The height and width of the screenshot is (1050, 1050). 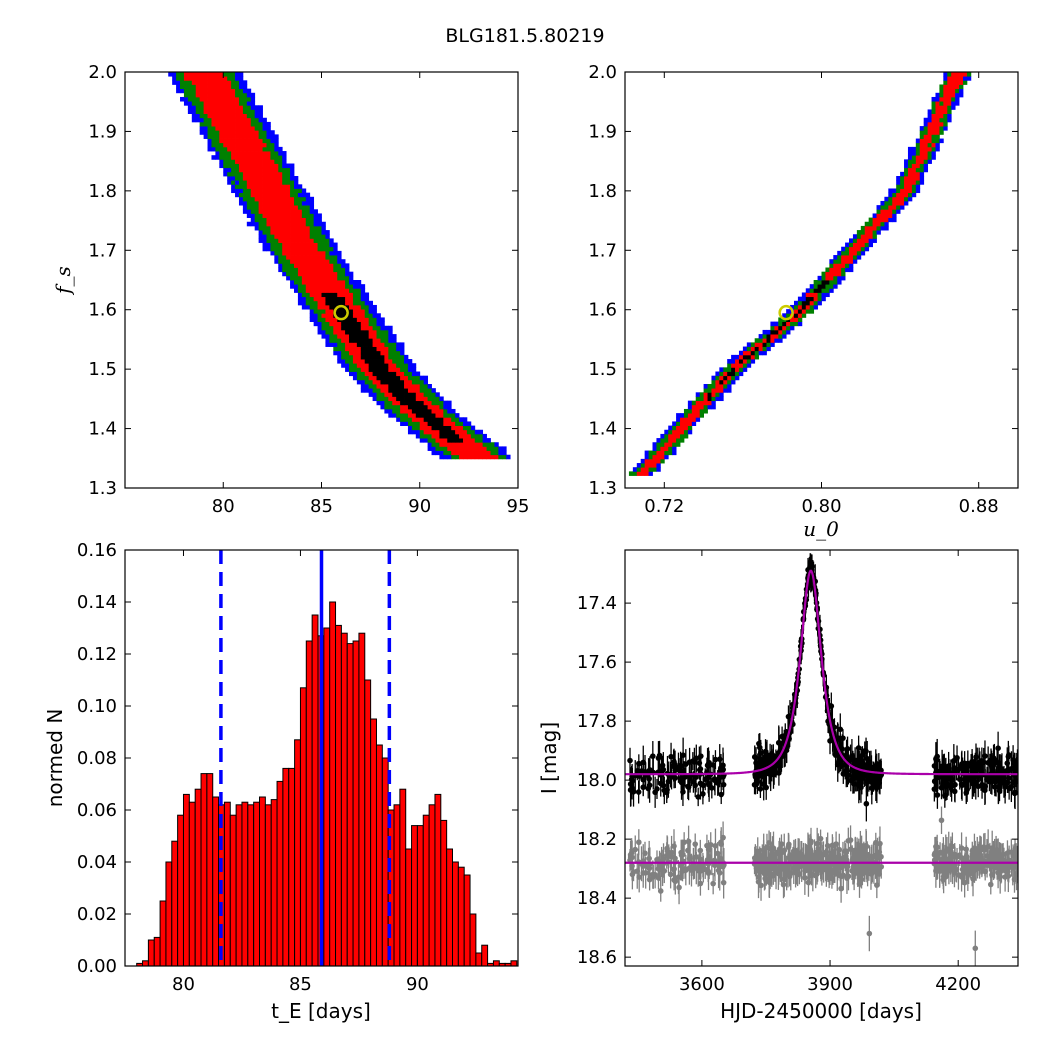 What do you see at coordinates (97, 758) in the screenshot?
I see `p2-ytick-label: 0.08` at bounding box center [97, 758].